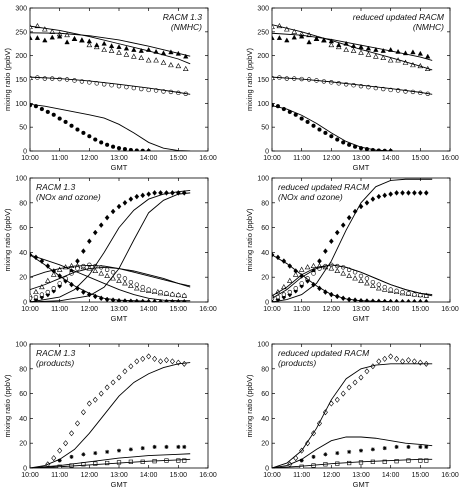 Image resolution: width=474 pixels, height=490 pixels. What do you see at coordinates (265, 444) in the screenshot?
I see `y-tick-label: 20` at bounding box center [265, 444].